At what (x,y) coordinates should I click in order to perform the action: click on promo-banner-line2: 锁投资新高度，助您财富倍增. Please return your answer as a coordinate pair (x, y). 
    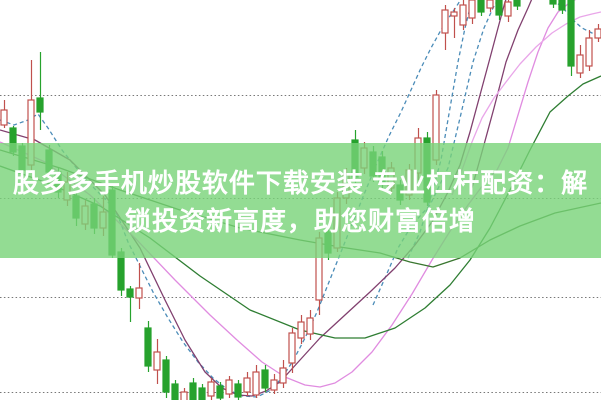
    Looking at the image, I should click on (300, 221).